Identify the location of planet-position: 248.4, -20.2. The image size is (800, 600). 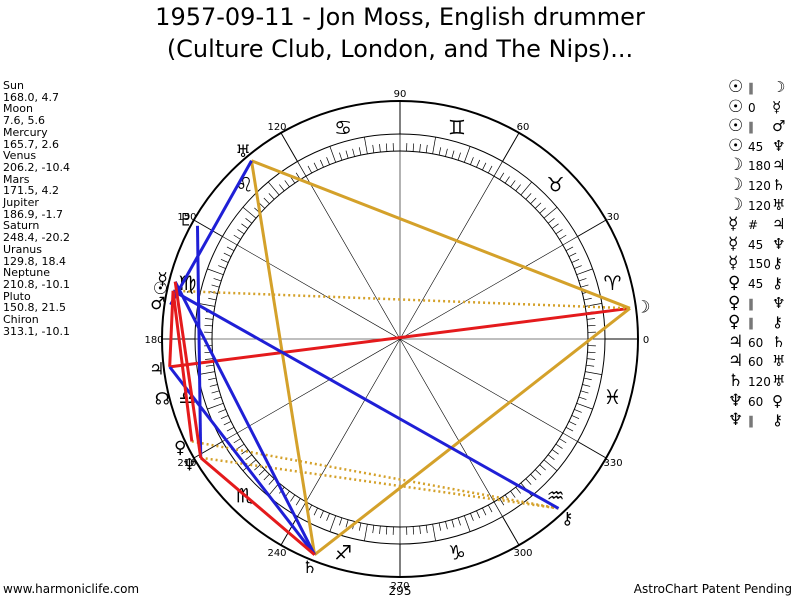
(36, 238).